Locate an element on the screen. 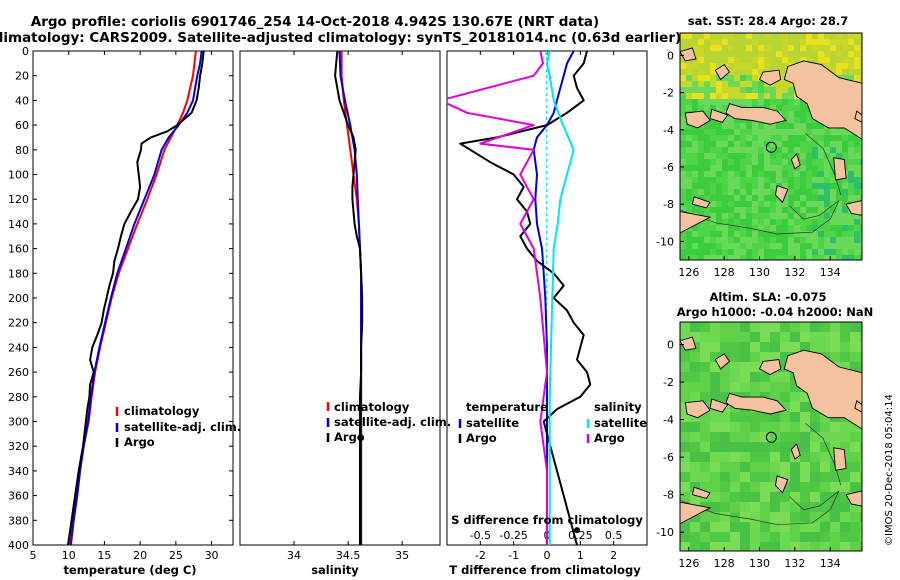 The image size is (900, 580). sst-map-field is located at coordinates (771, 146).